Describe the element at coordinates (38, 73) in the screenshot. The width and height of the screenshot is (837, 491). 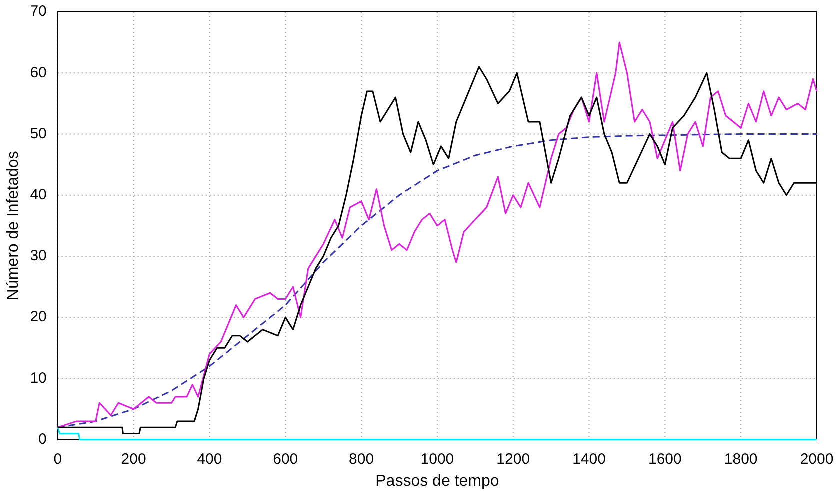
I see `y-tick-label: 60` at that location.